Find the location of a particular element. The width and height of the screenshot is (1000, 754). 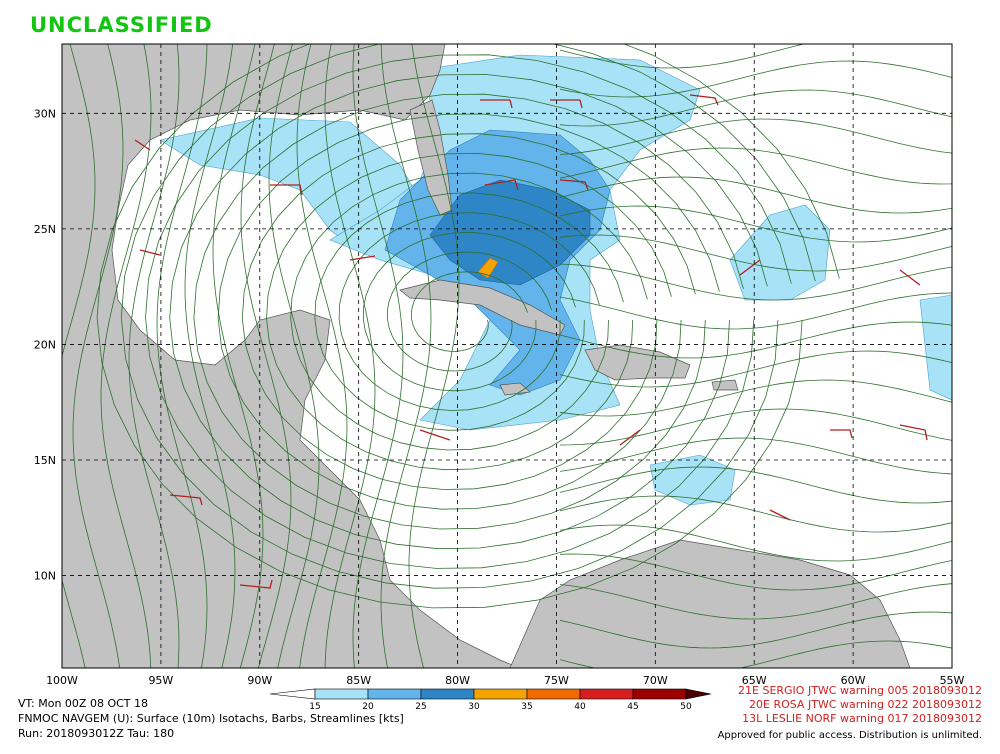

colorbar-label: 45 is located at coordinates (632, 707).